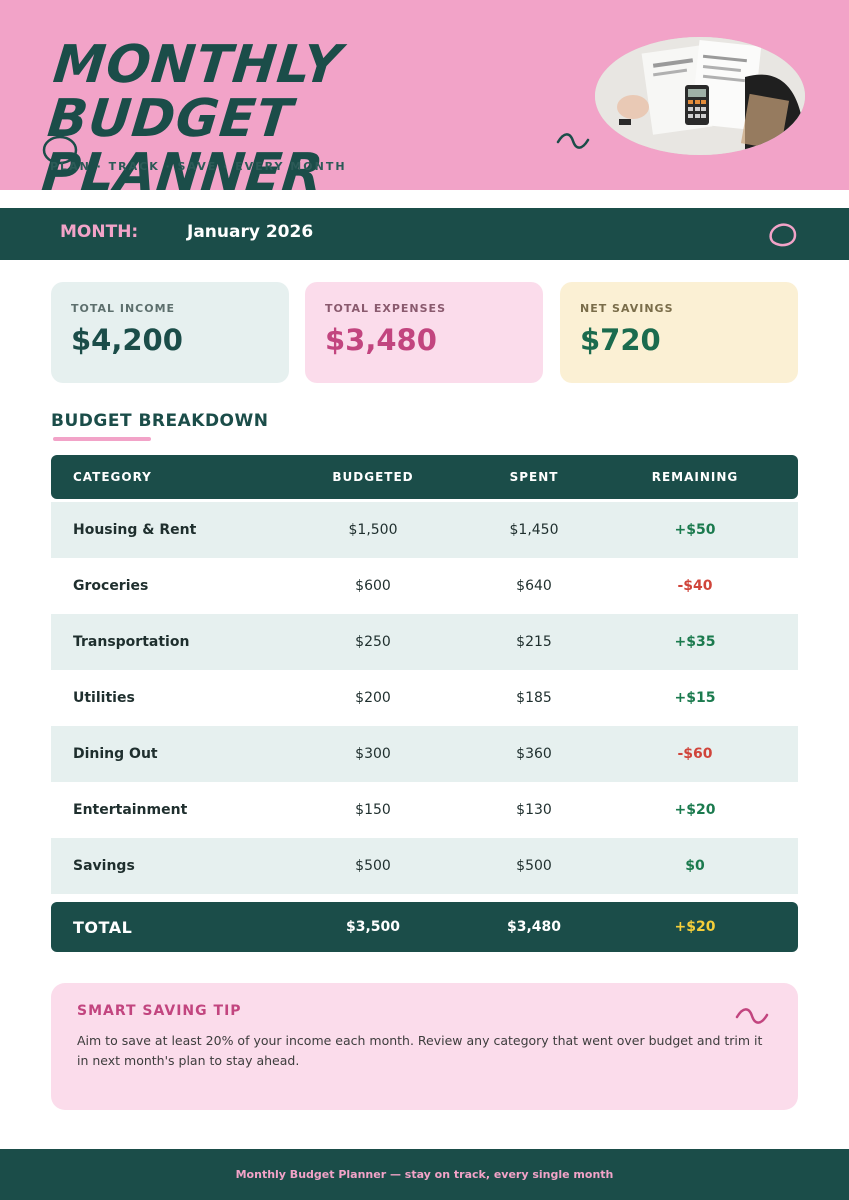 This screenshot has height=1200, width=849. What do you see at coordinates (534, 927) in the screenshot?
I see `total-spent: $3,480` at bounding box center [534, 927].